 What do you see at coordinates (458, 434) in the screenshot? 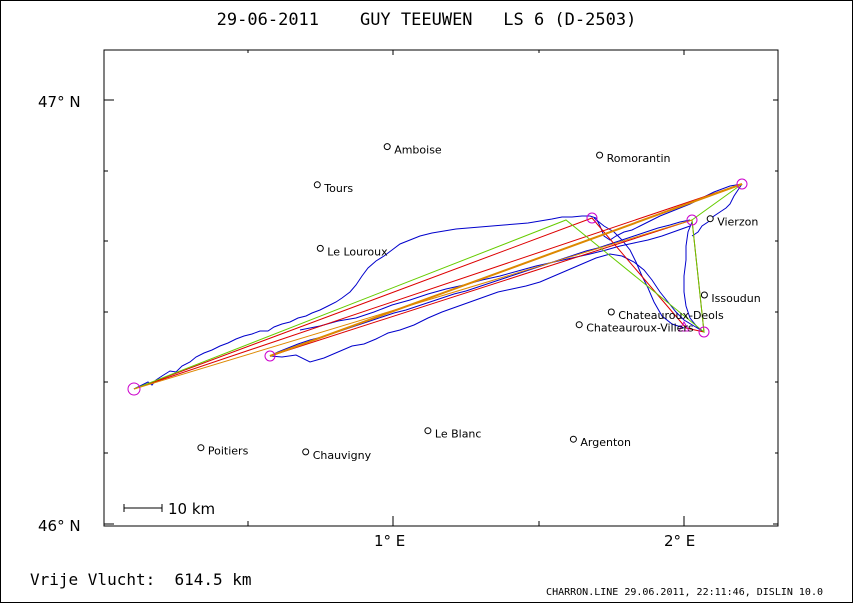
I see `town-label: Le Blanc` at bounding box center [458, 434].